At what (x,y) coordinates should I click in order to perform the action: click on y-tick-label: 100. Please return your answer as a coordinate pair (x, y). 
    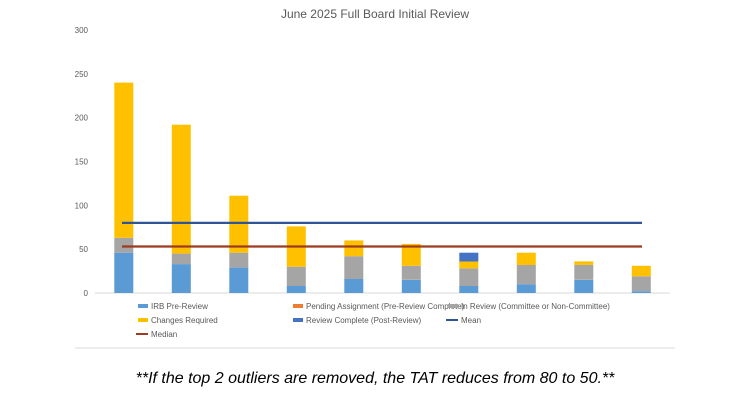
    Looking at the image, I should click on (82, 205).